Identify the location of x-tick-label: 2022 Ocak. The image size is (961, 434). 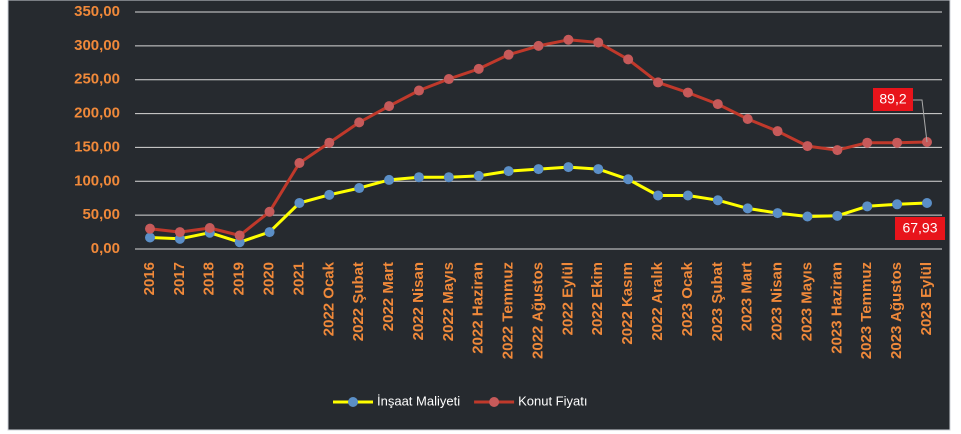
(328, 298).